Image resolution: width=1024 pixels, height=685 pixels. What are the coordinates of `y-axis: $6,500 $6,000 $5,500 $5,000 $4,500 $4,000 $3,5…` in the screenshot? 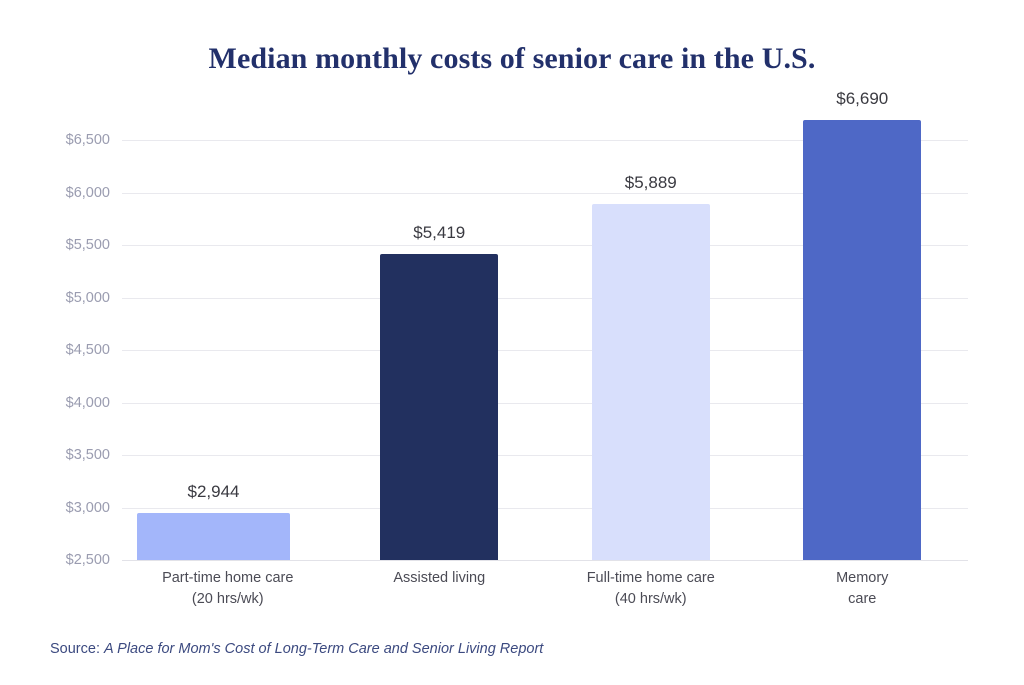 It's located at (72, 342).